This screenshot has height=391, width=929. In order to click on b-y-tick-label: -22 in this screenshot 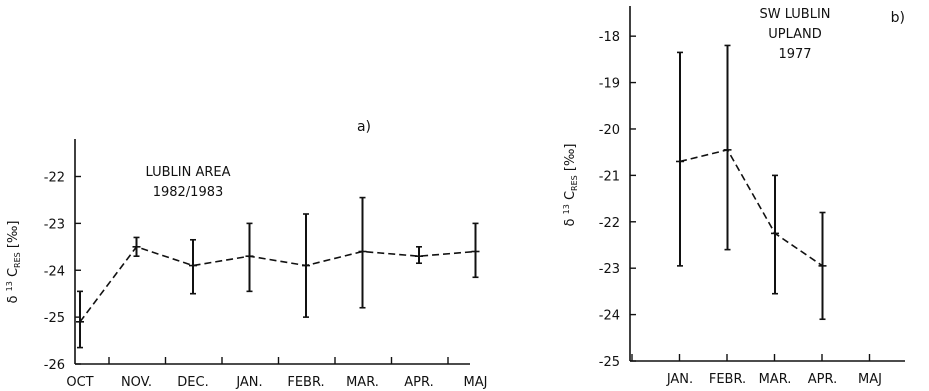, I will do `click(609, 223)`.